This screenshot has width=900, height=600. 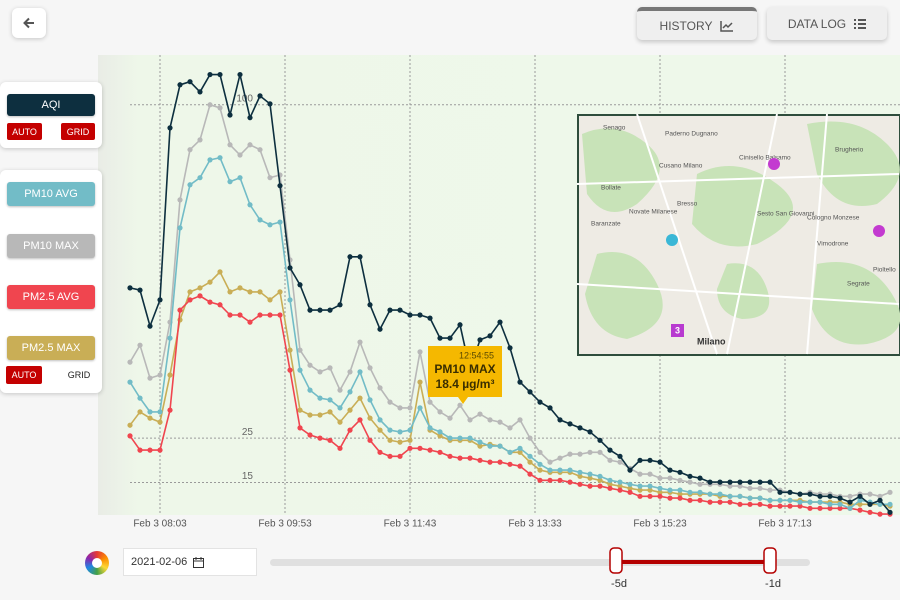 I want to click on calendar-icon, so click(x=199, y=562).